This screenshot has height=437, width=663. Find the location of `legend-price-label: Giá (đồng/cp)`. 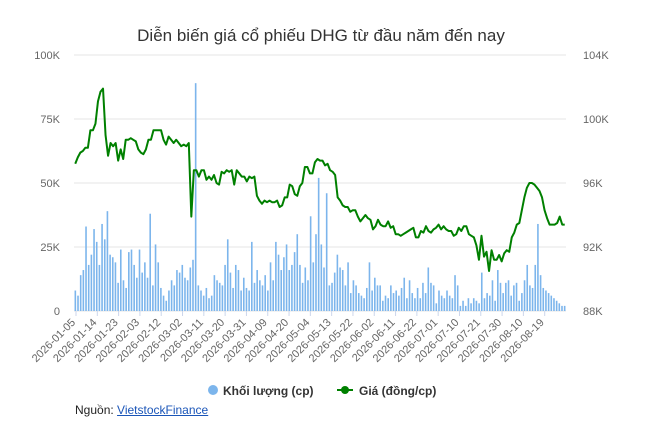

legend-price-label: Giá (đồng/cp) is located at coordinates (397, 391).